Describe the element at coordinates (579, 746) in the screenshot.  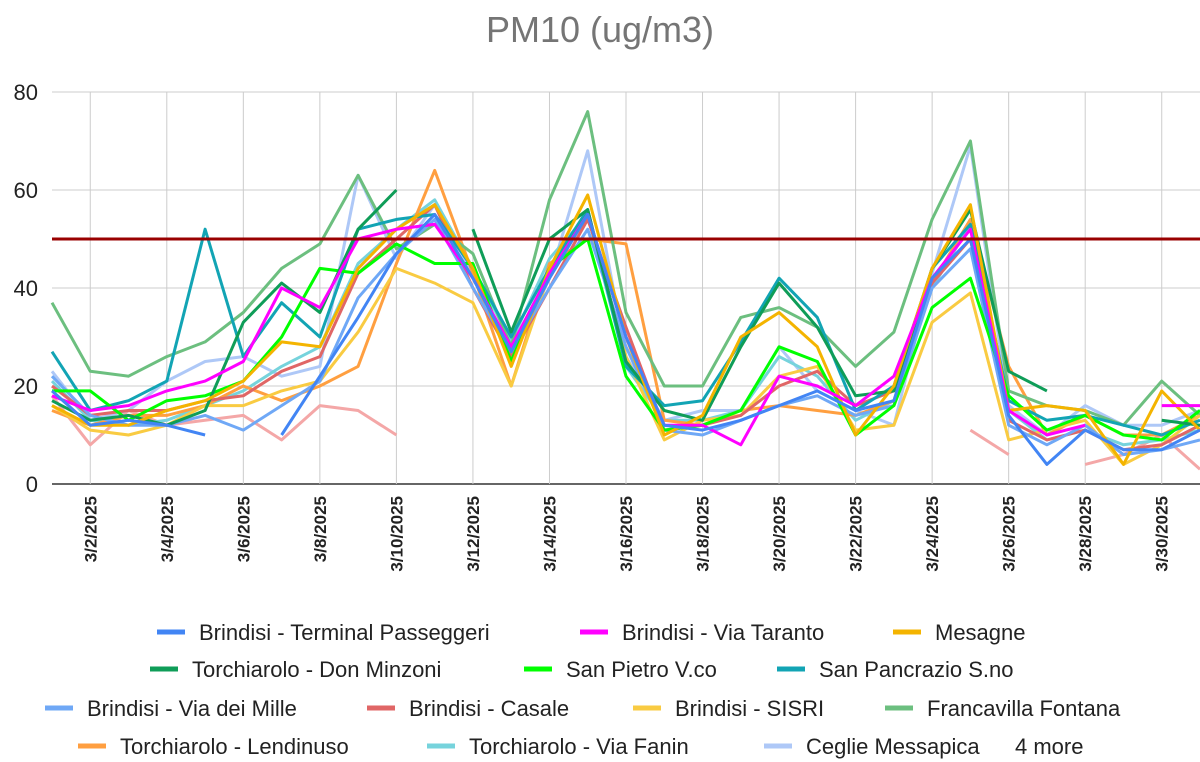
I see `legend-label: Torchiarolo - Via Fanin` at that location.